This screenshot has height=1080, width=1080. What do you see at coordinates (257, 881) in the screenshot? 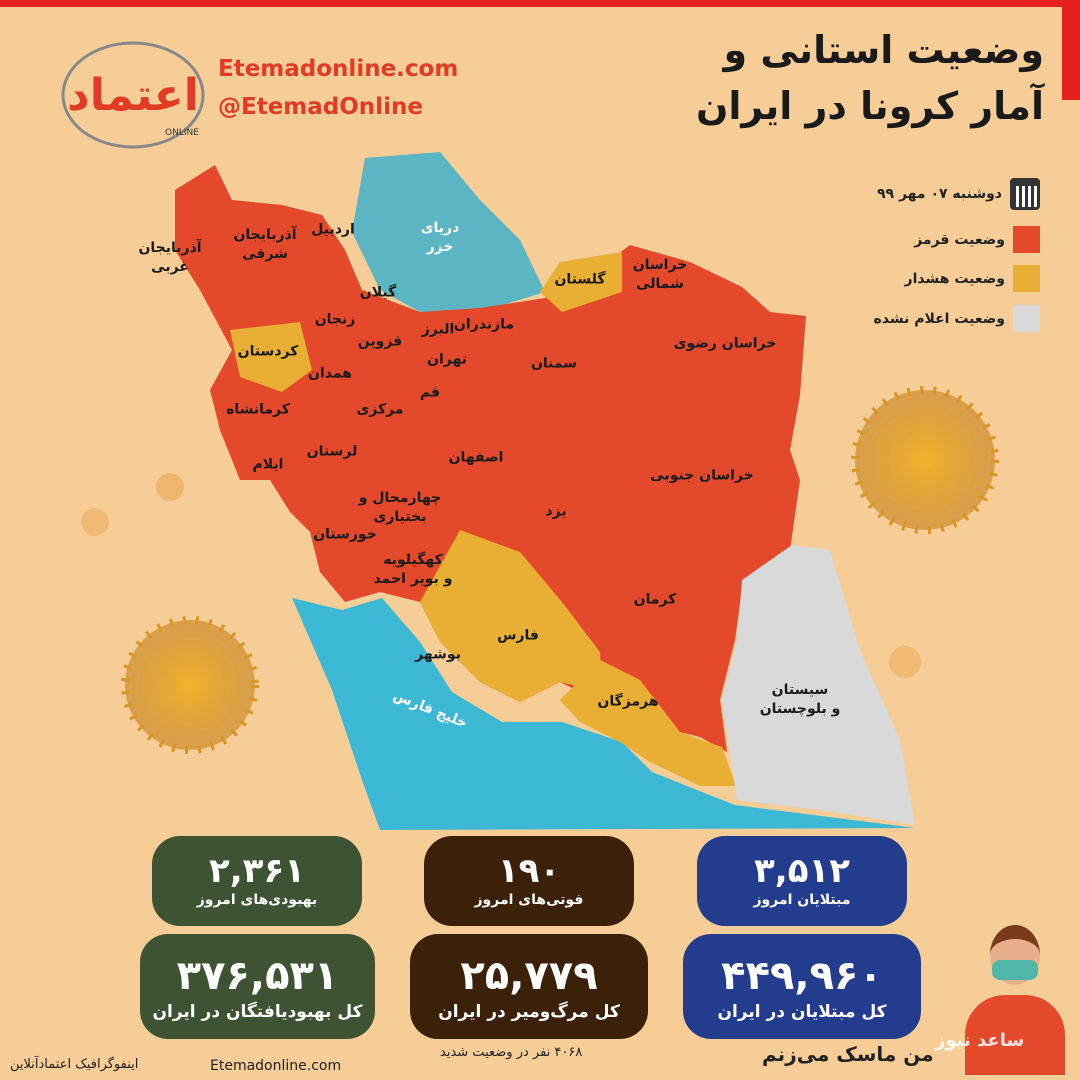
I see `recovered-today-card: ۲,۳۶۱ بهبودی‌های امروز` at bounding box center [257, 881].